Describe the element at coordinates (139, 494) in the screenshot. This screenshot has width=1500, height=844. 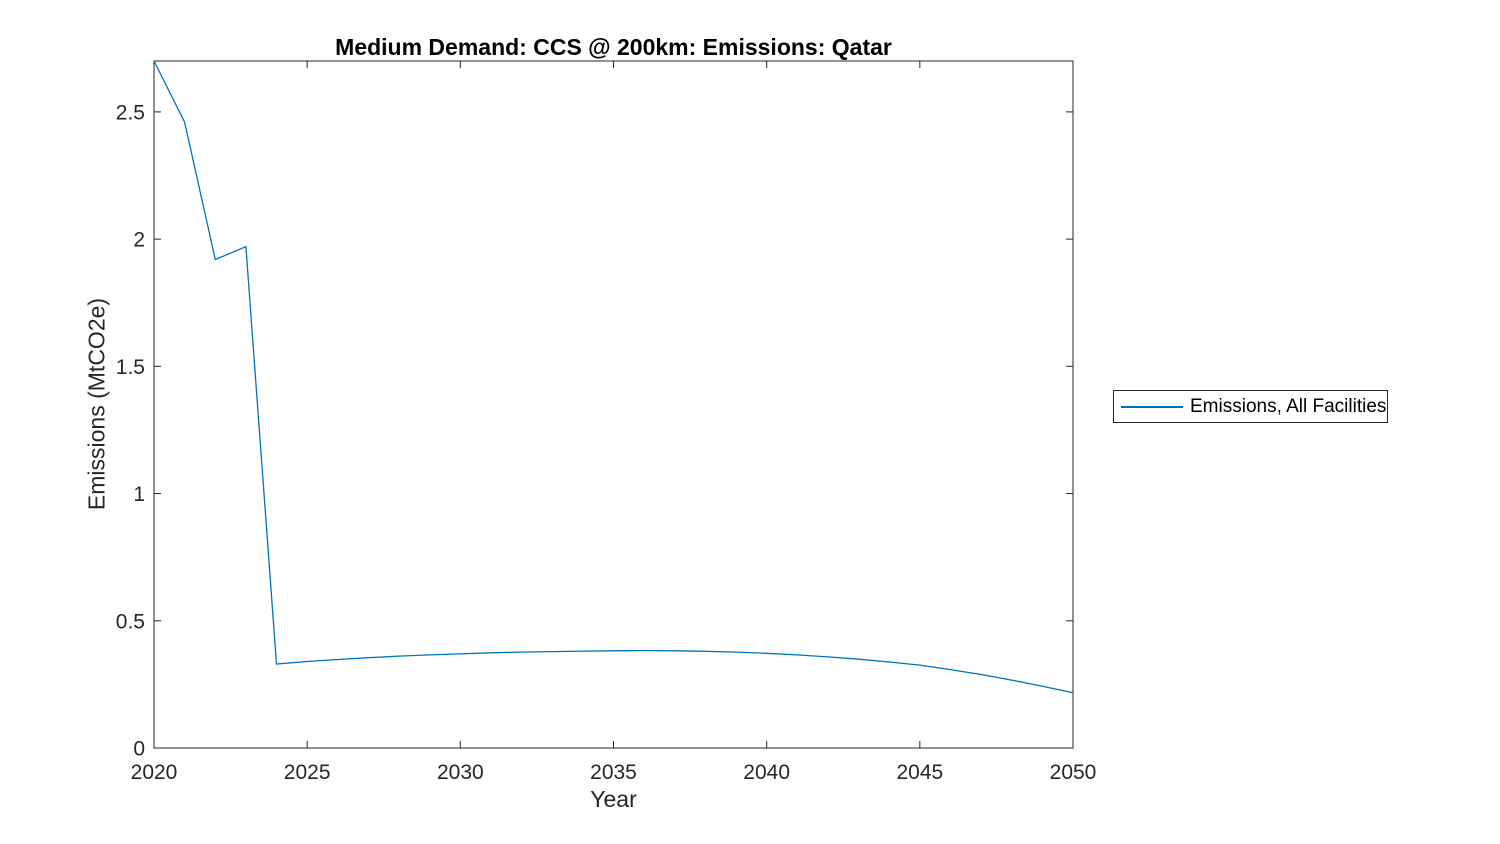
I see `y-tick-label: 1` at that location.